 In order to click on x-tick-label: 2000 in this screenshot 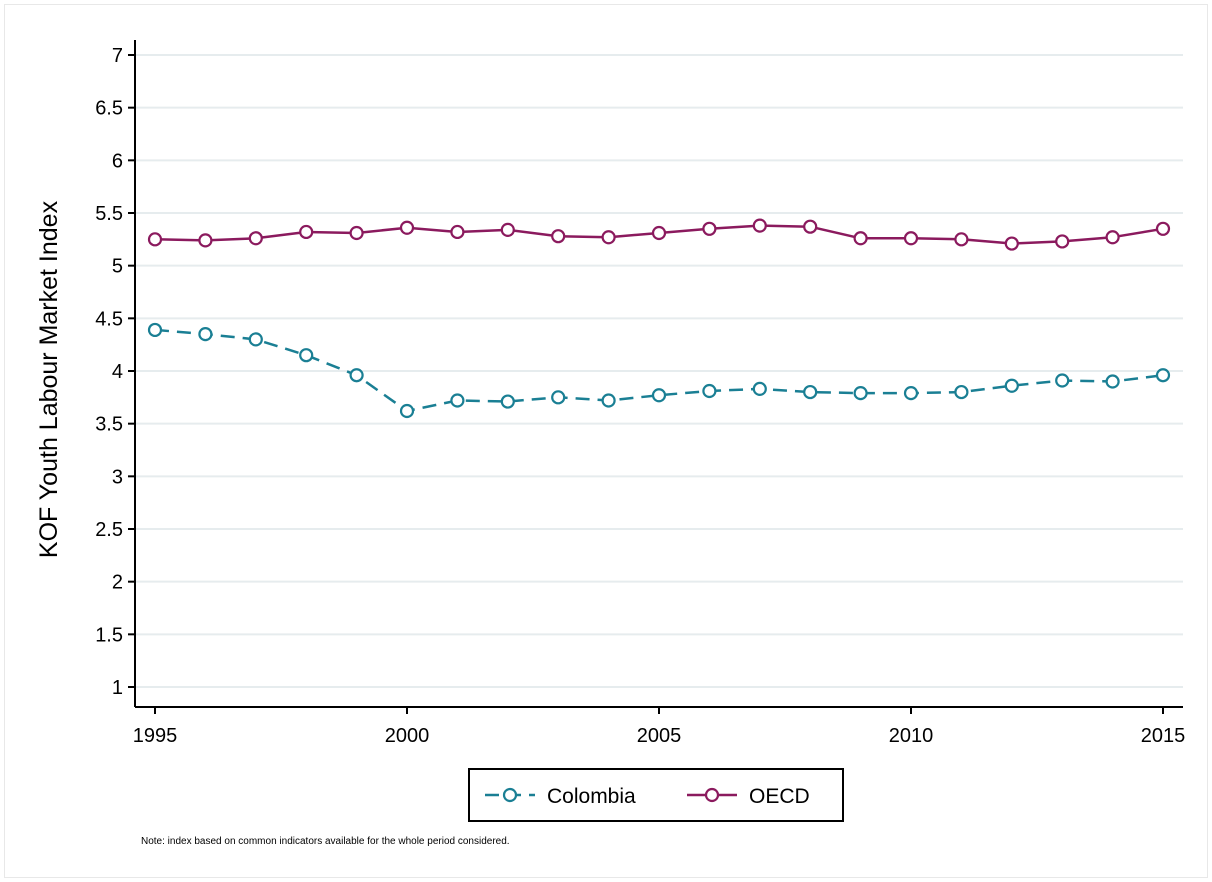, I will do `click(407, 736)`.